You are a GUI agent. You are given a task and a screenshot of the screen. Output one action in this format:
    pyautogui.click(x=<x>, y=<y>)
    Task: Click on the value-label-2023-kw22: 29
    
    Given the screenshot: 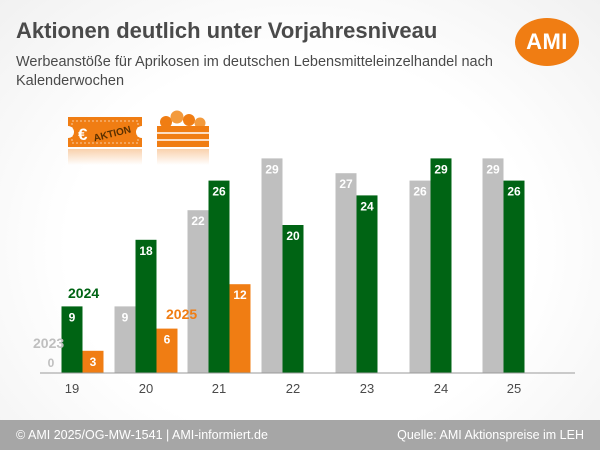 What is the action you would take?
    pyautogui.click(x=272, y=169)
    